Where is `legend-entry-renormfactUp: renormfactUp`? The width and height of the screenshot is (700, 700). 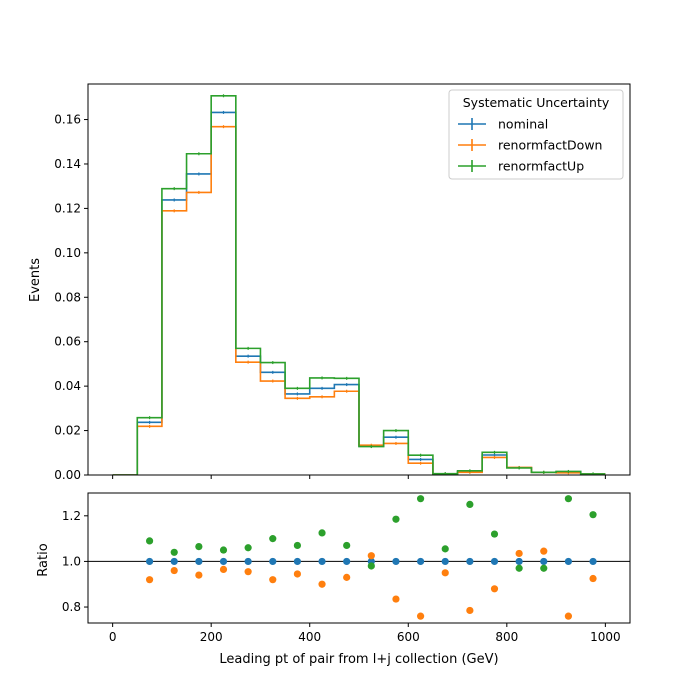 legend-entry-renormfactUp: renormfactUp is located at coordinates (541, 166).